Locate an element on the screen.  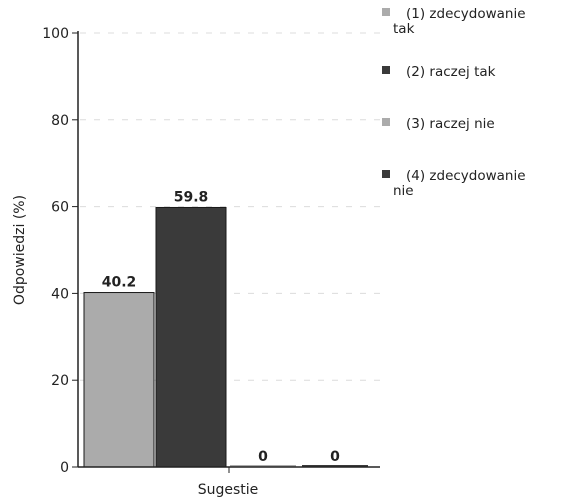
data-label-4: 0 is located at coordinates (335, 457).